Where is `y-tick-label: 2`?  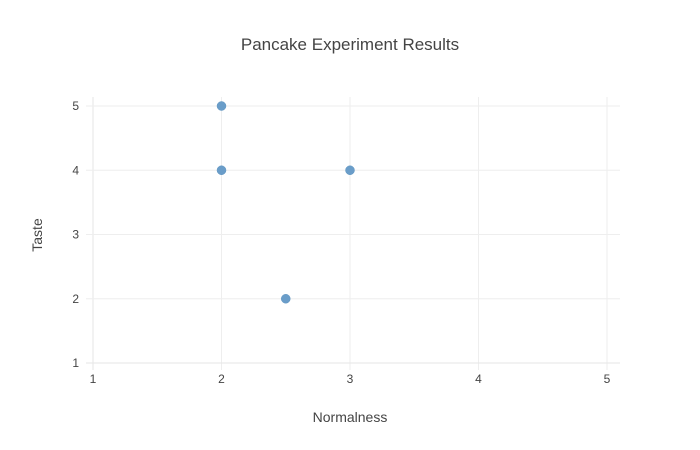 y-tick-label: 2 is located at coordinates (75, 299).